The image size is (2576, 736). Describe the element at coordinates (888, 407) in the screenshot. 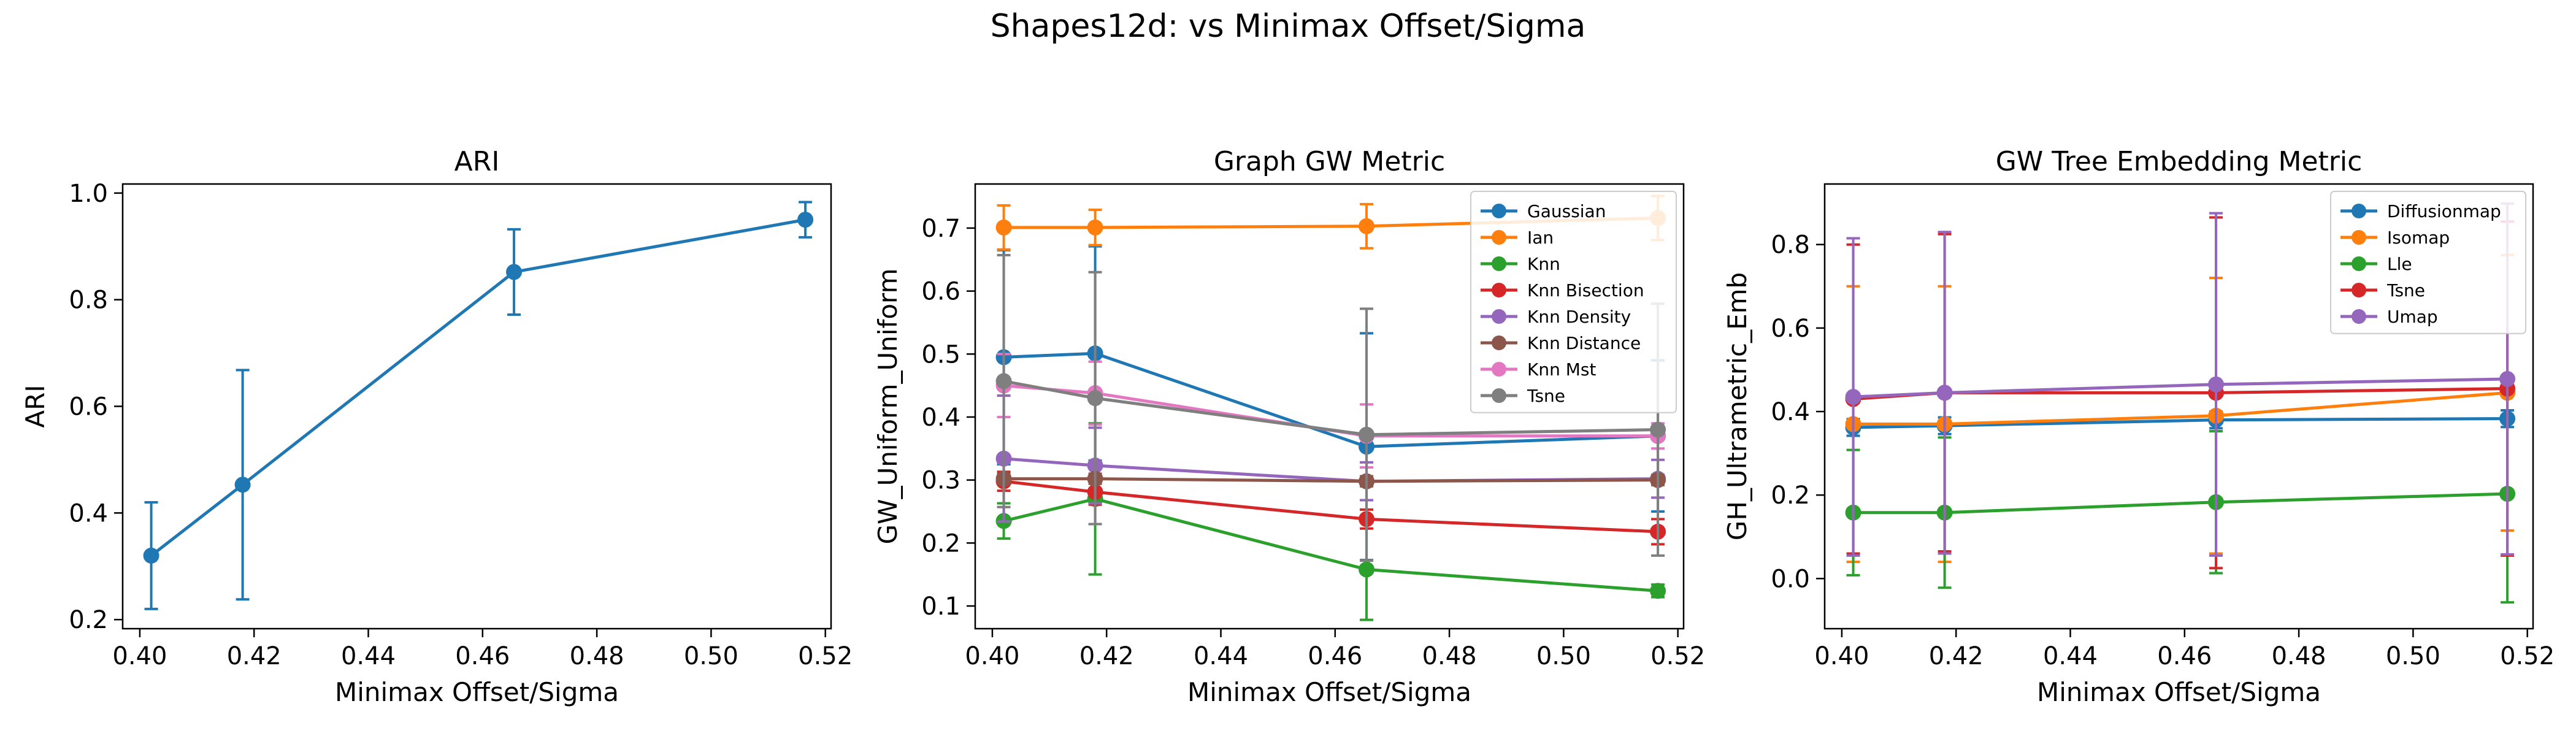

I see `chart-2-y-axis-label: GW_Uniform_Uniform` at that location.